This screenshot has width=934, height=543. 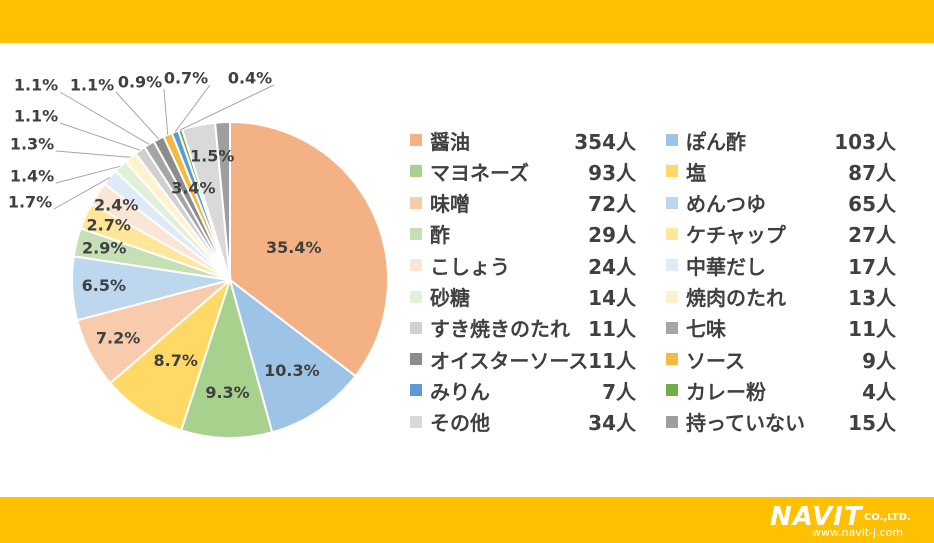 I want to click on legend-label: 味噌, so click(x=450, y=204).